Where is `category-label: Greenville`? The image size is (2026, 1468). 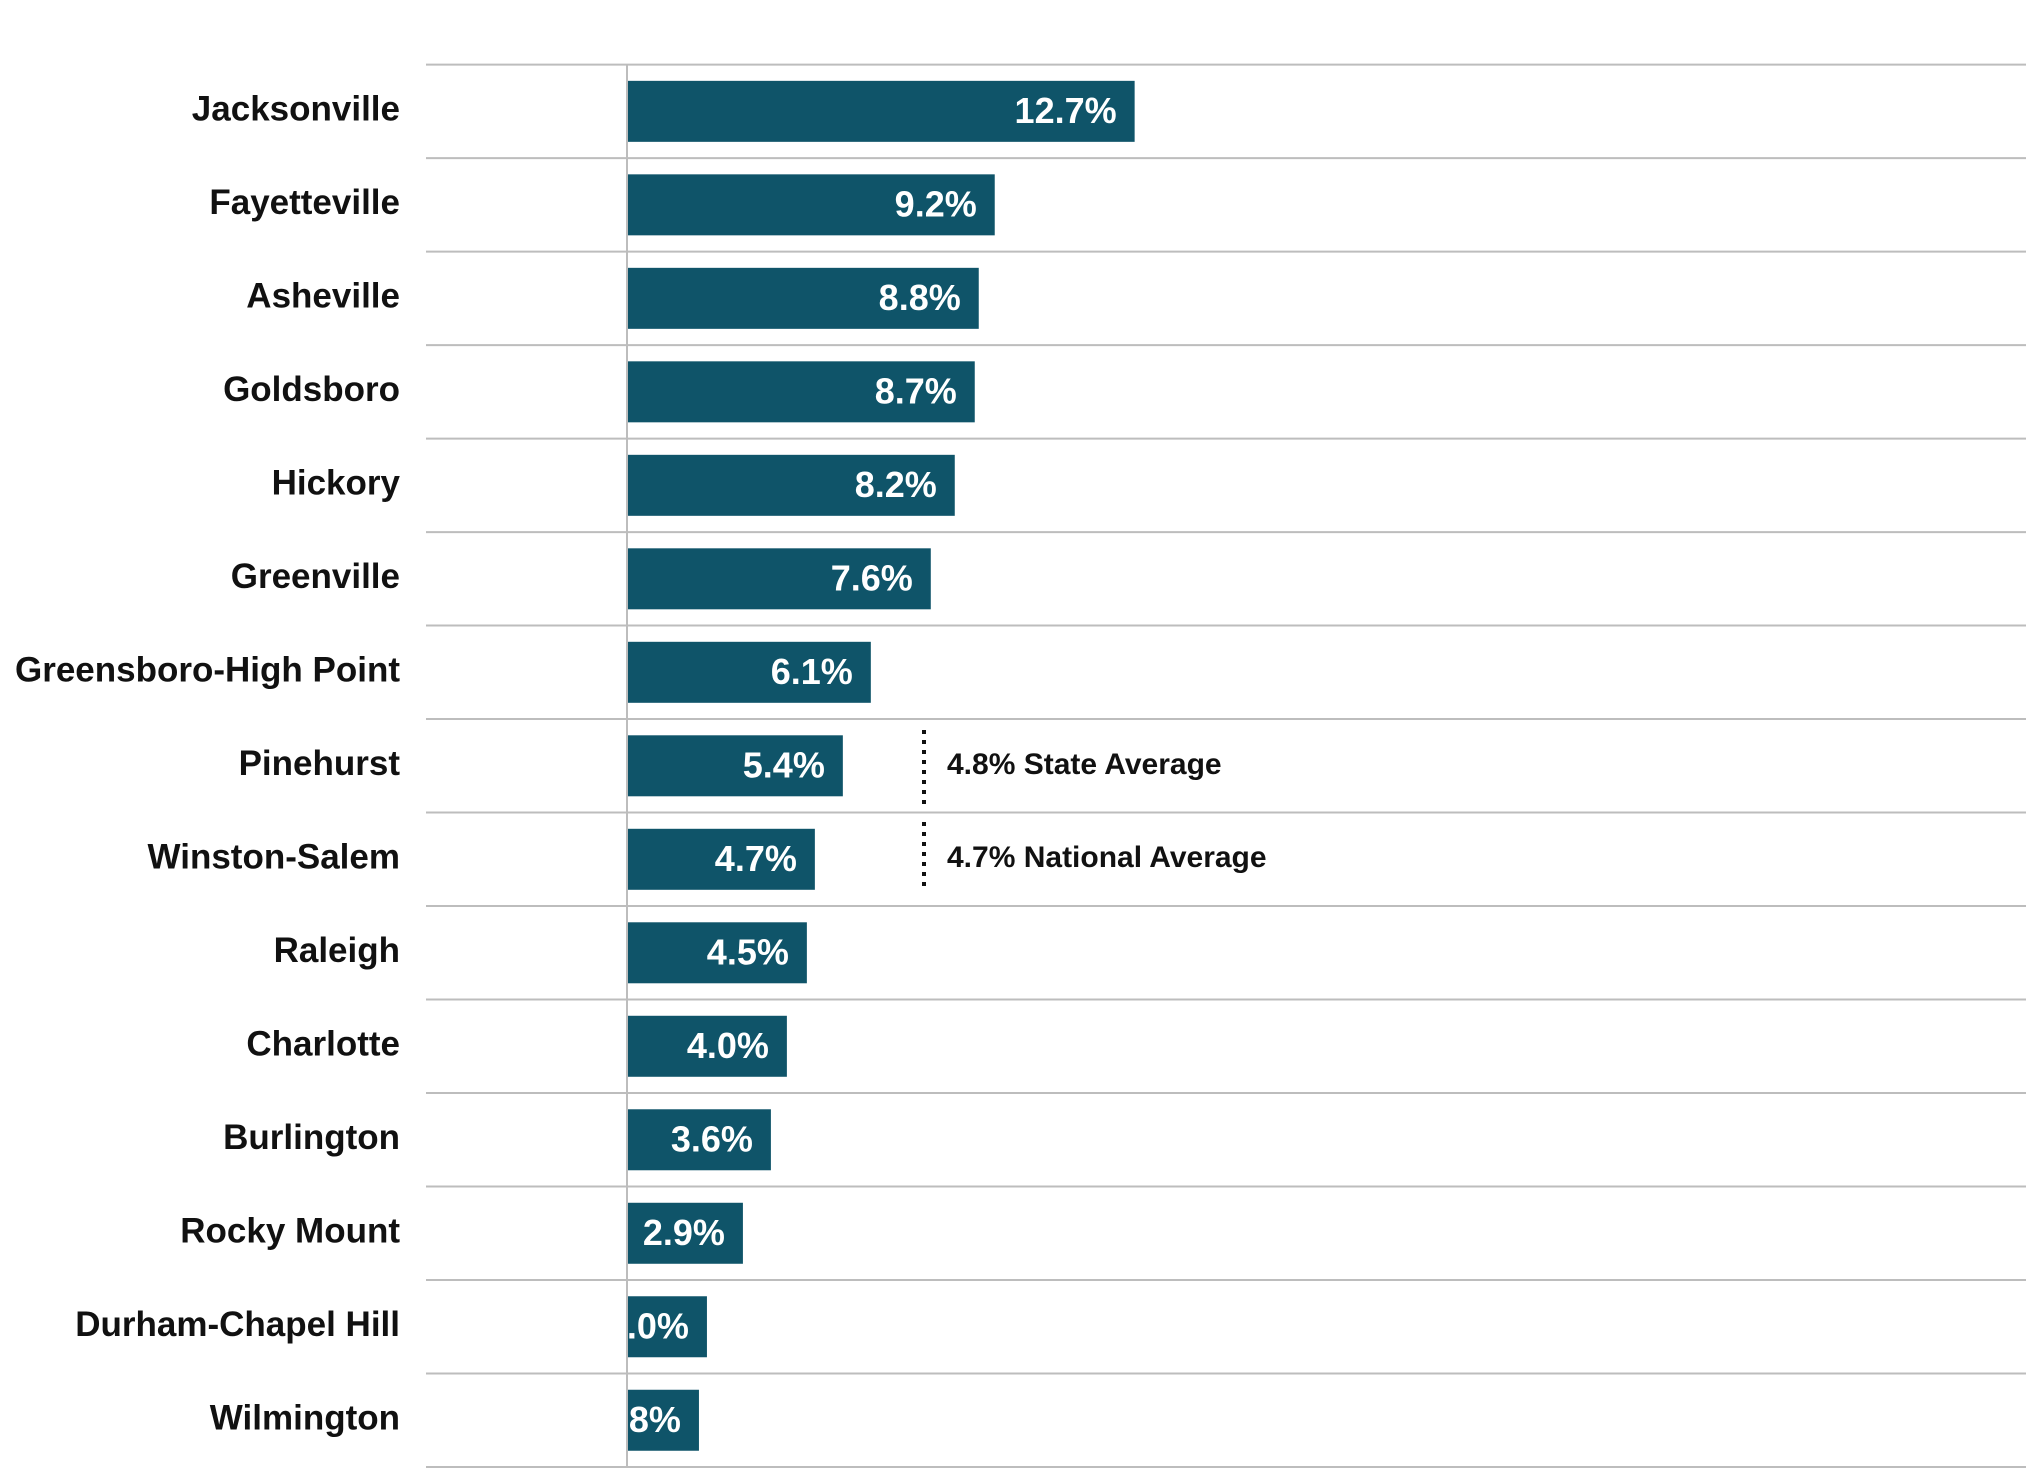 category-label: Greenville is located at coordinates (315, 576).